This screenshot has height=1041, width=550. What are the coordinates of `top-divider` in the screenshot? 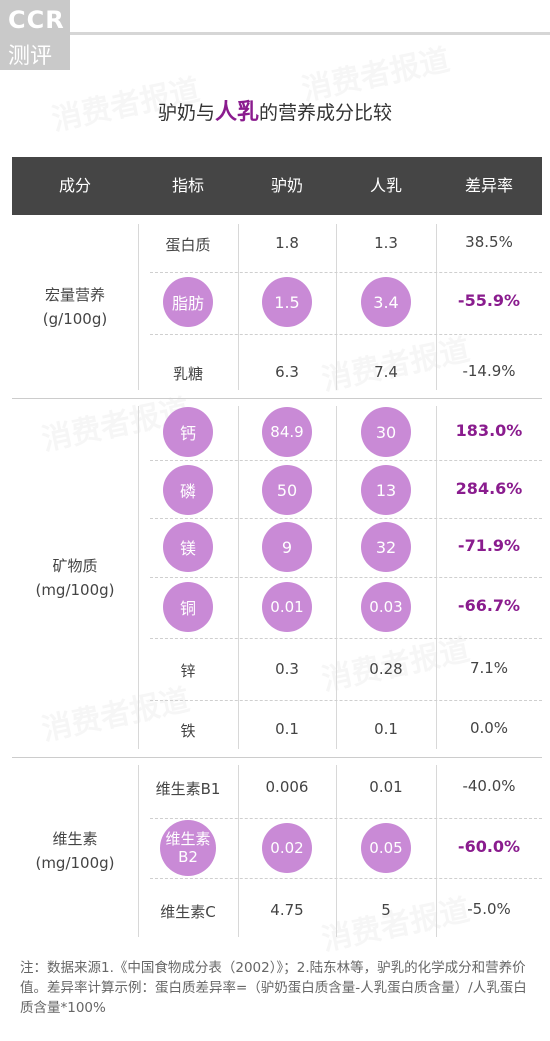 It's located at (310, 33).